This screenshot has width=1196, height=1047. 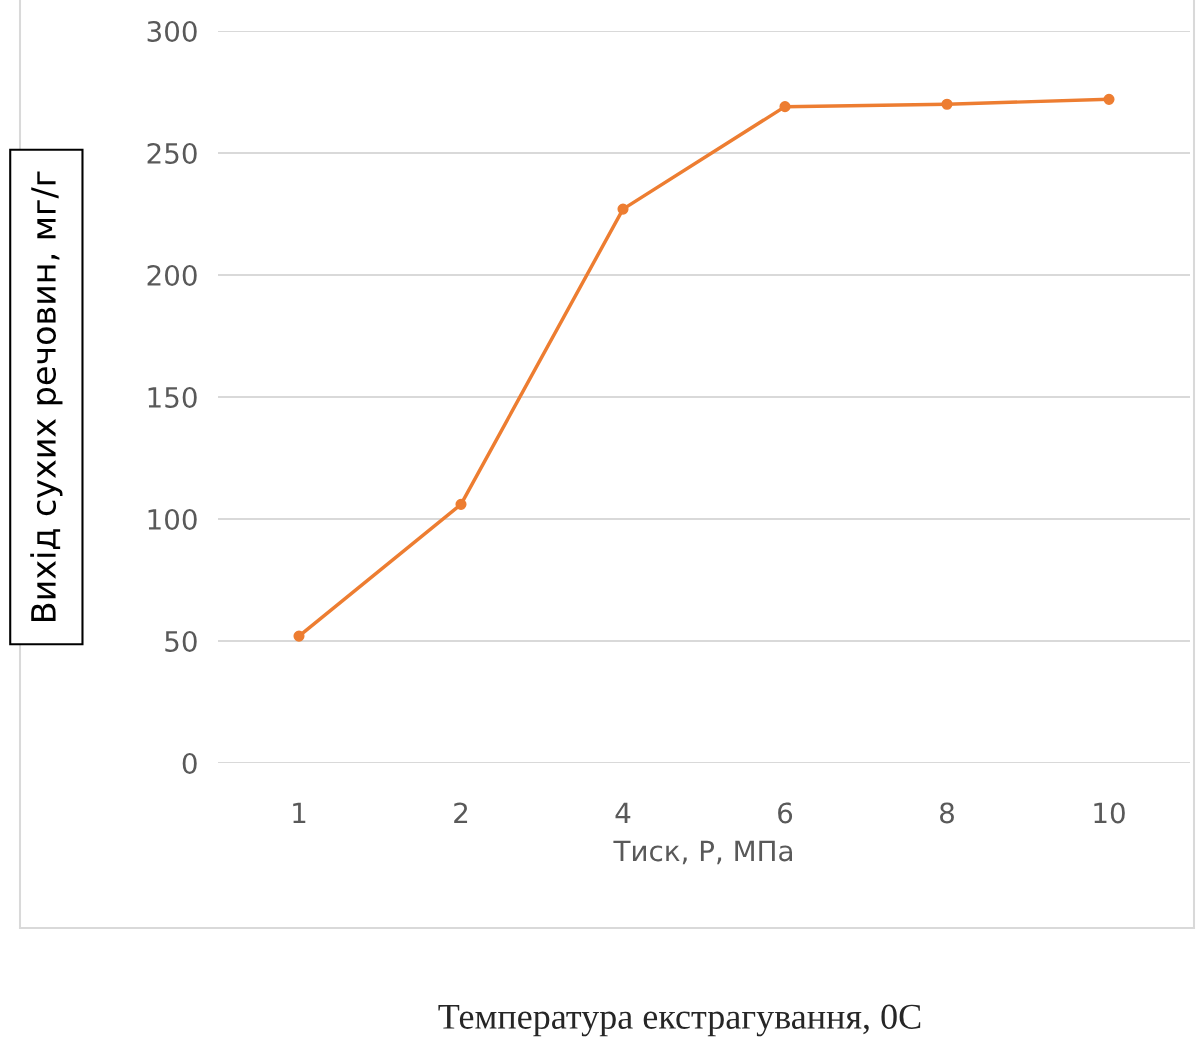 What do you see at coordinates (189, 763) in the screenshot?
I see `y-tick-label: 0` at bounding box center [189, 763].